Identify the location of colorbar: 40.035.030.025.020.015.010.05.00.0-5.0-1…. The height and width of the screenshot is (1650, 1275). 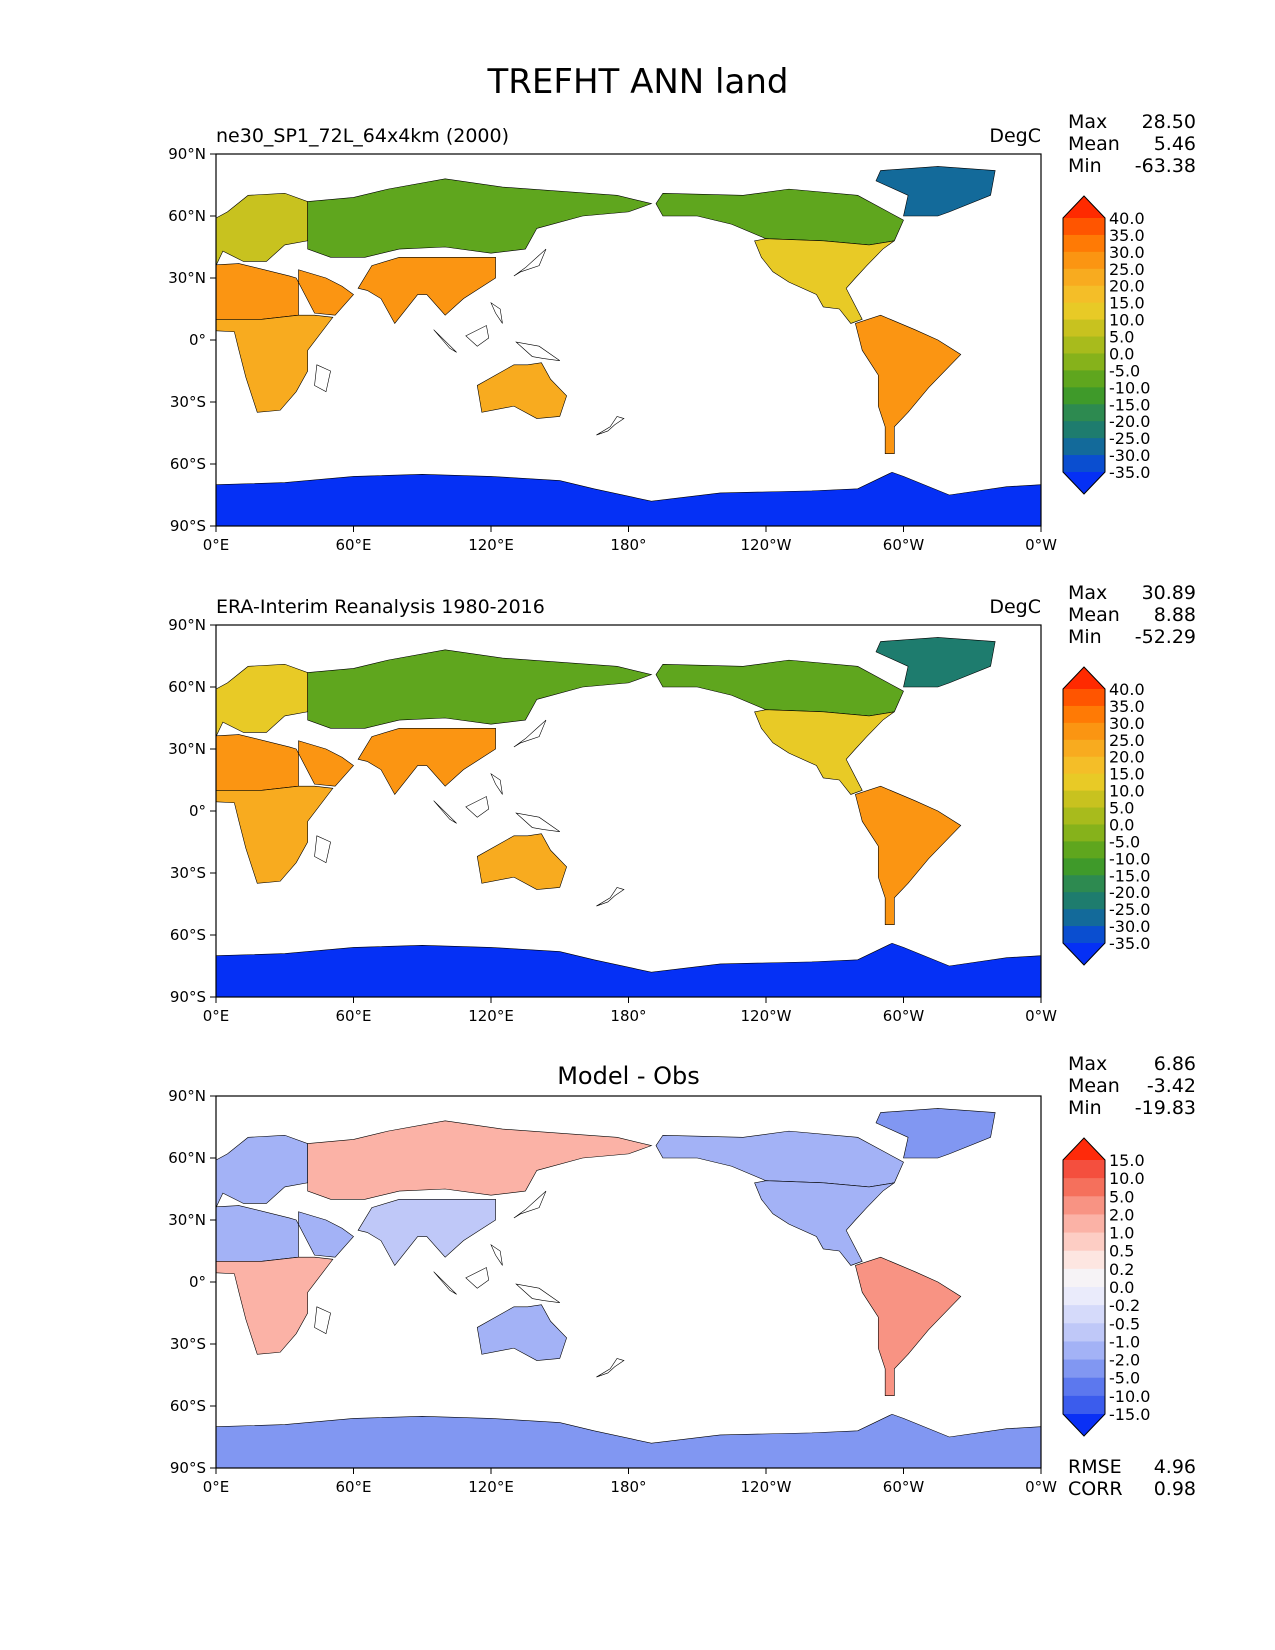
(1106, 345).